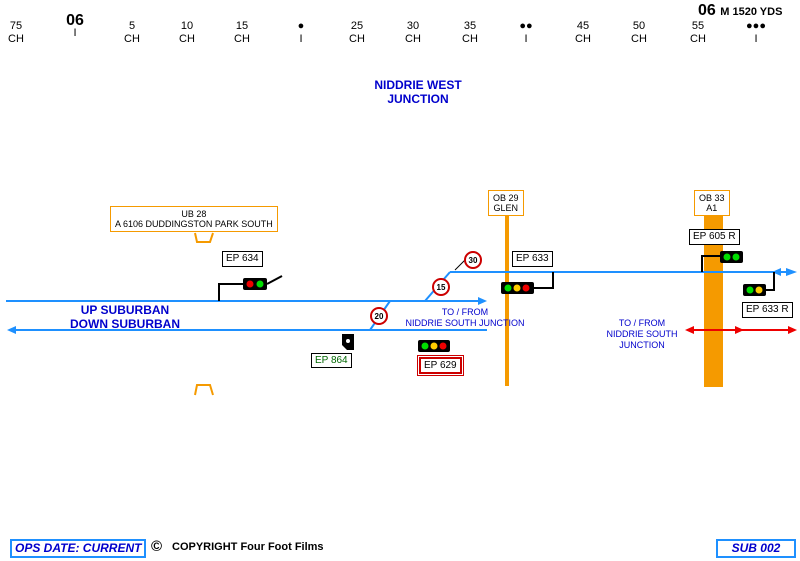  I want to click on ep864-label: EP 864, so click(331, 360).